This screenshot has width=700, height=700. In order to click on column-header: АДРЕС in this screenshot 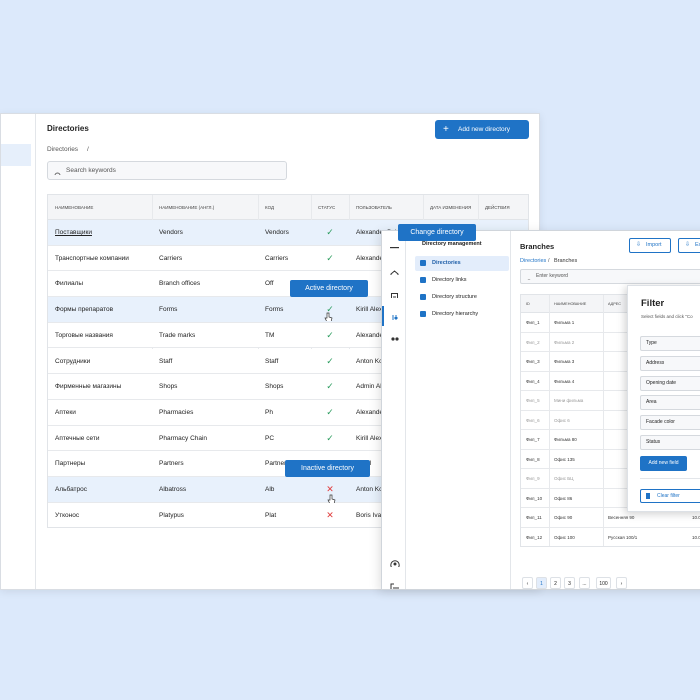, I will do `click(615, 304)`.